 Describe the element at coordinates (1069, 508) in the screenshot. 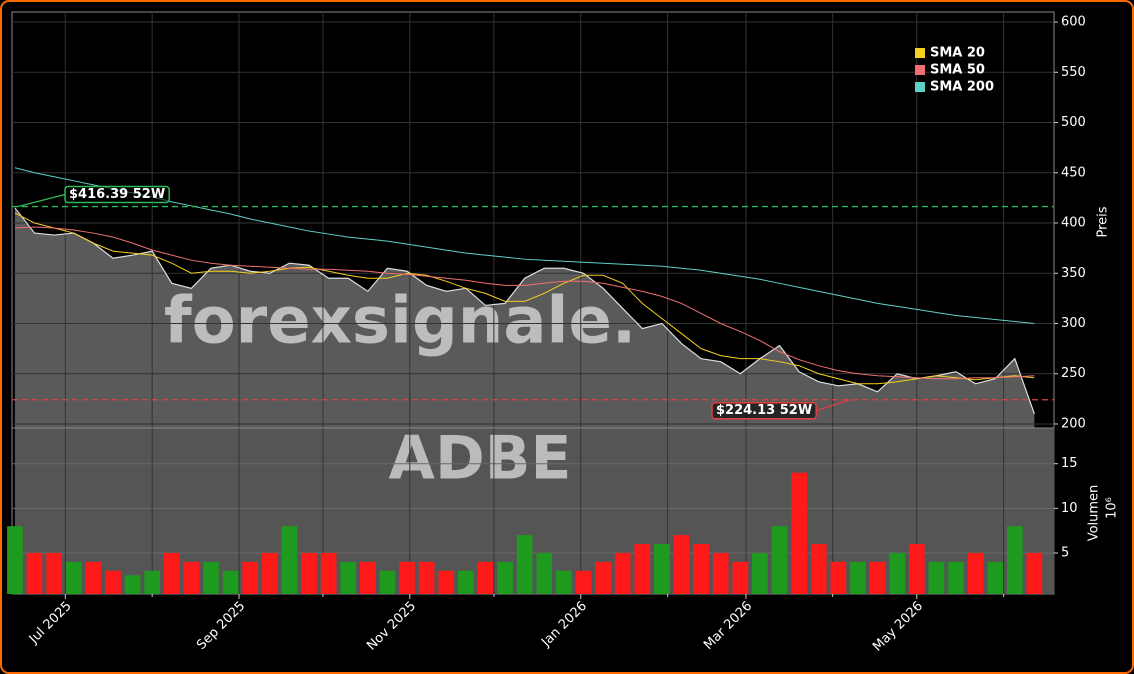

I see `y-tick-label: 10` at that location.